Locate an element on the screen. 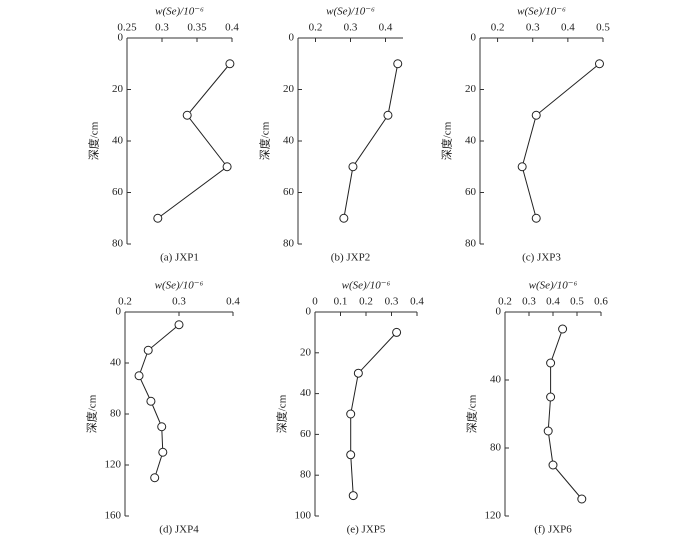 The width and height of the screenshot is (700, 543). caption: (e) JXP5 is located at coordinates (366, 530).